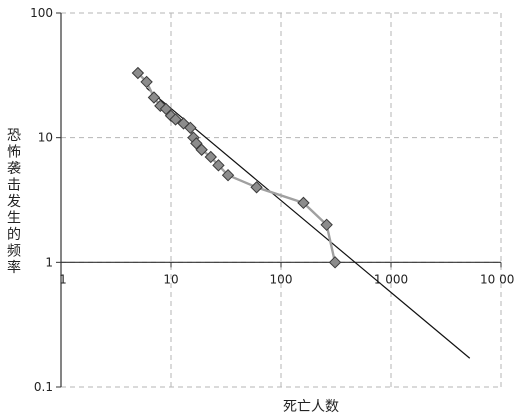  Describe the element at coordinates (14, 152) in the screenshot. I see `y-axis-label-char: 怖` at that location.